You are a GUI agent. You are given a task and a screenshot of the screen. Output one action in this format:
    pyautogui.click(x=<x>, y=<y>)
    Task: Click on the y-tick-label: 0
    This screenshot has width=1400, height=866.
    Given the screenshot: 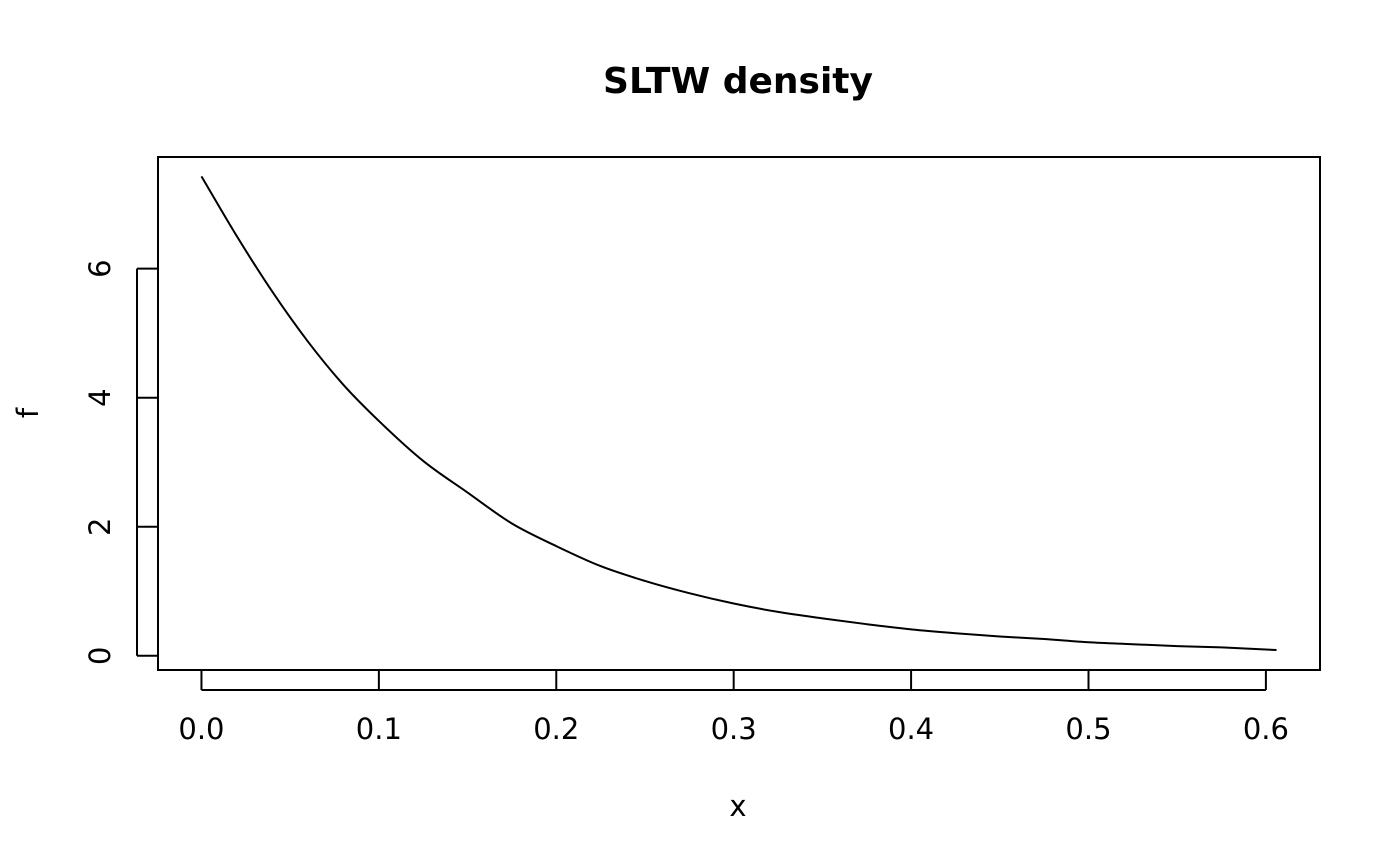 What is the action you would take?
    pyautogui.click(x=100, y=656)
    